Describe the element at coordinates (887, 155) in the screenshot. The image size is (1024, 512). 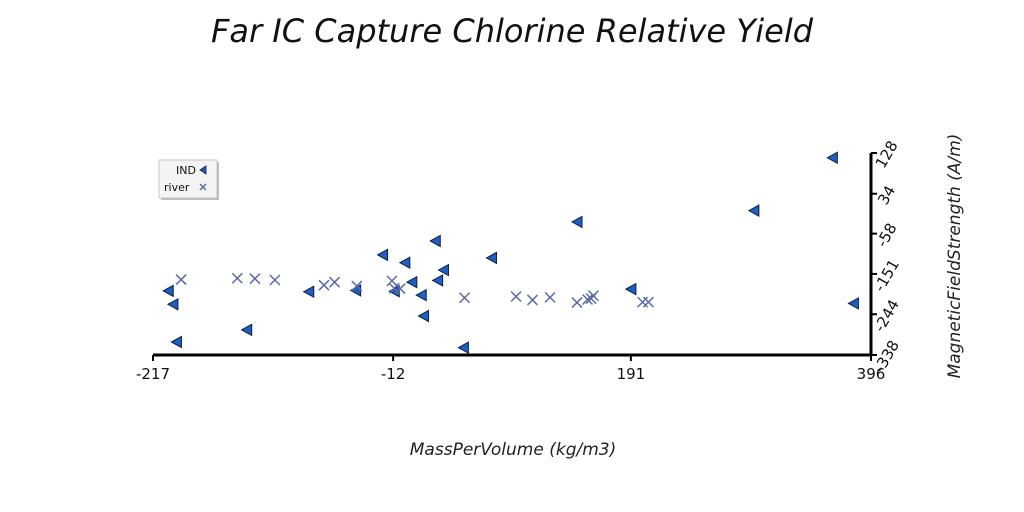
I see `y-tick-label: 128` at that location.